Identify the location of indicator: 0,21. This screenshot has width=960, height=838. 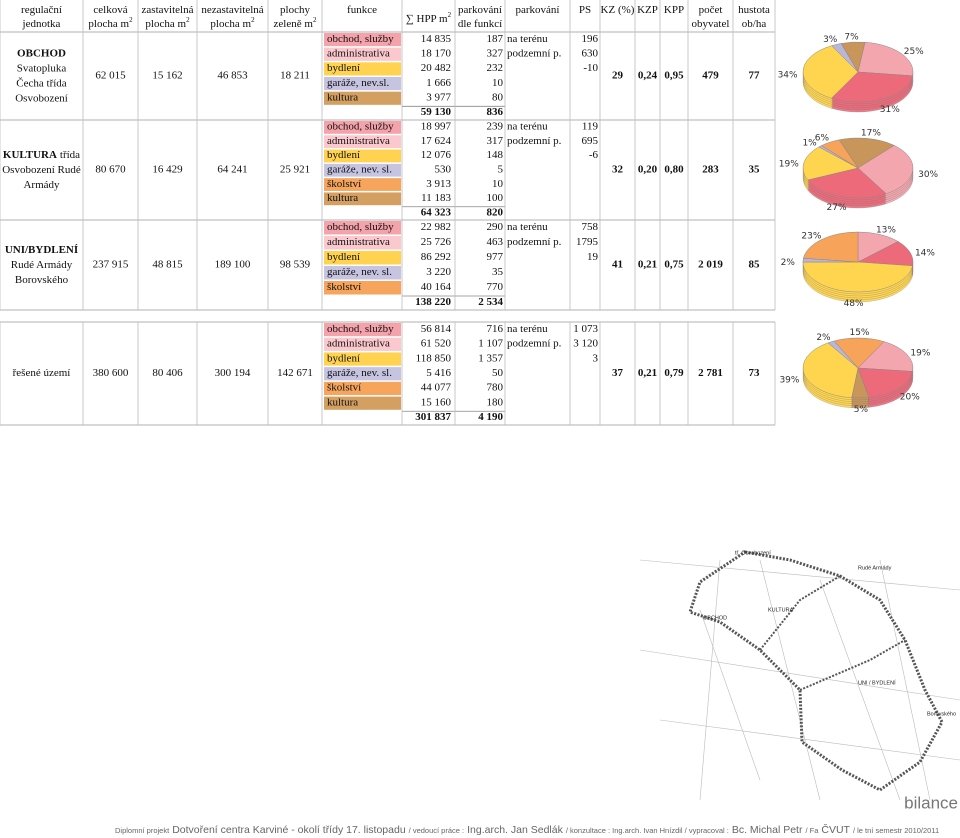
(647, 265).